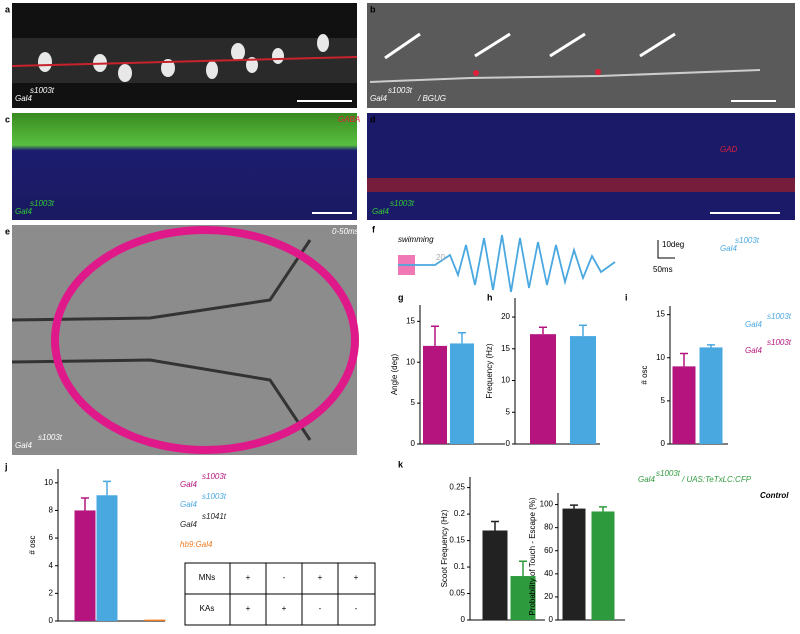 The width and height of the screenshot is (800, 634). What do you see at coordinates (6, 466) in the screenshot?
I see `panel-label: j` at bounding box center [6, 466].